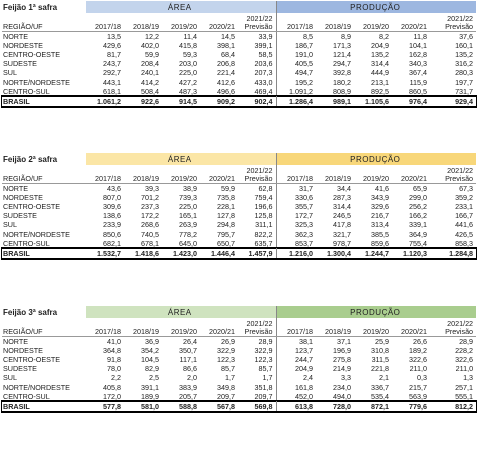 This screenshot has width=480, height=452. What do you see at coordinates (382, 188) in the screenshot?
I see `production-value: 41,6` at bounding box center [382, 188].